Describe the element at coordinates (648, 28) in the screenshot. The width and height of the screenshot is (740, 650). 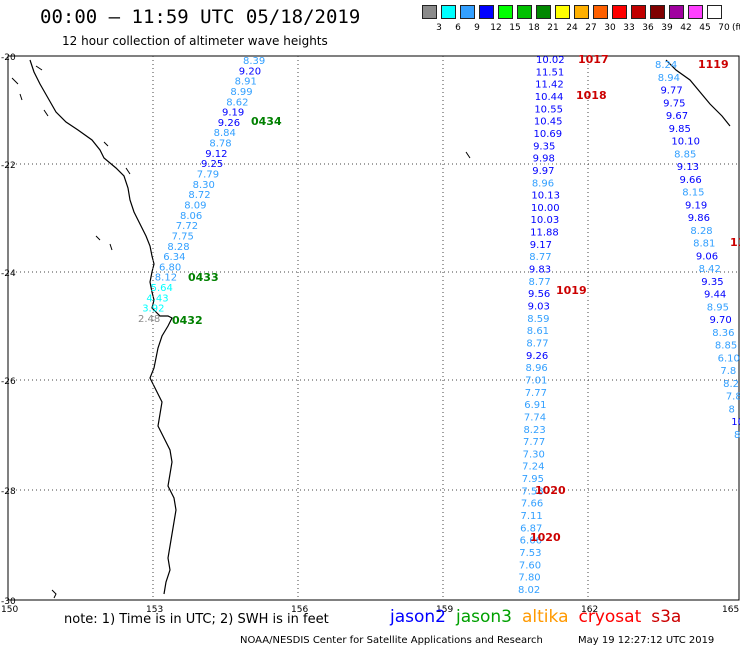
I see `legend-label: 36` at that location.